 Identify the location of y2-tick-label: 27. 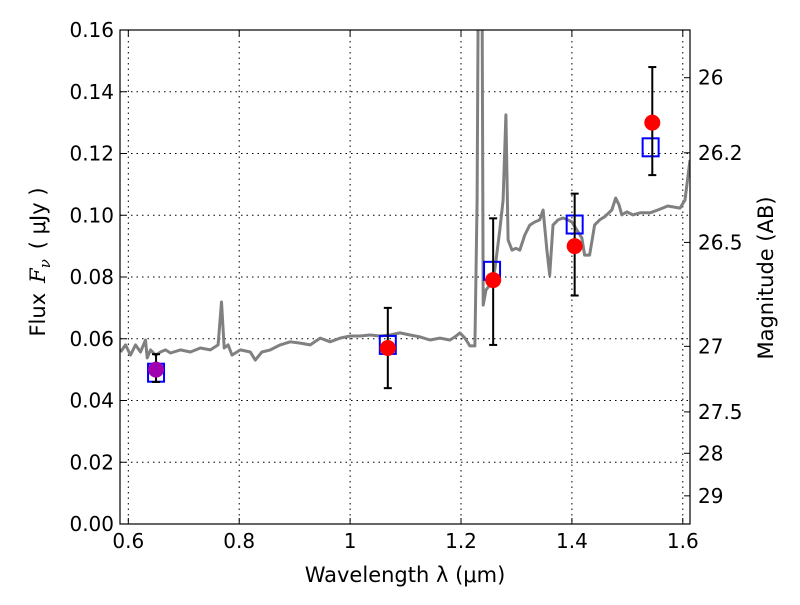
(710, 346).